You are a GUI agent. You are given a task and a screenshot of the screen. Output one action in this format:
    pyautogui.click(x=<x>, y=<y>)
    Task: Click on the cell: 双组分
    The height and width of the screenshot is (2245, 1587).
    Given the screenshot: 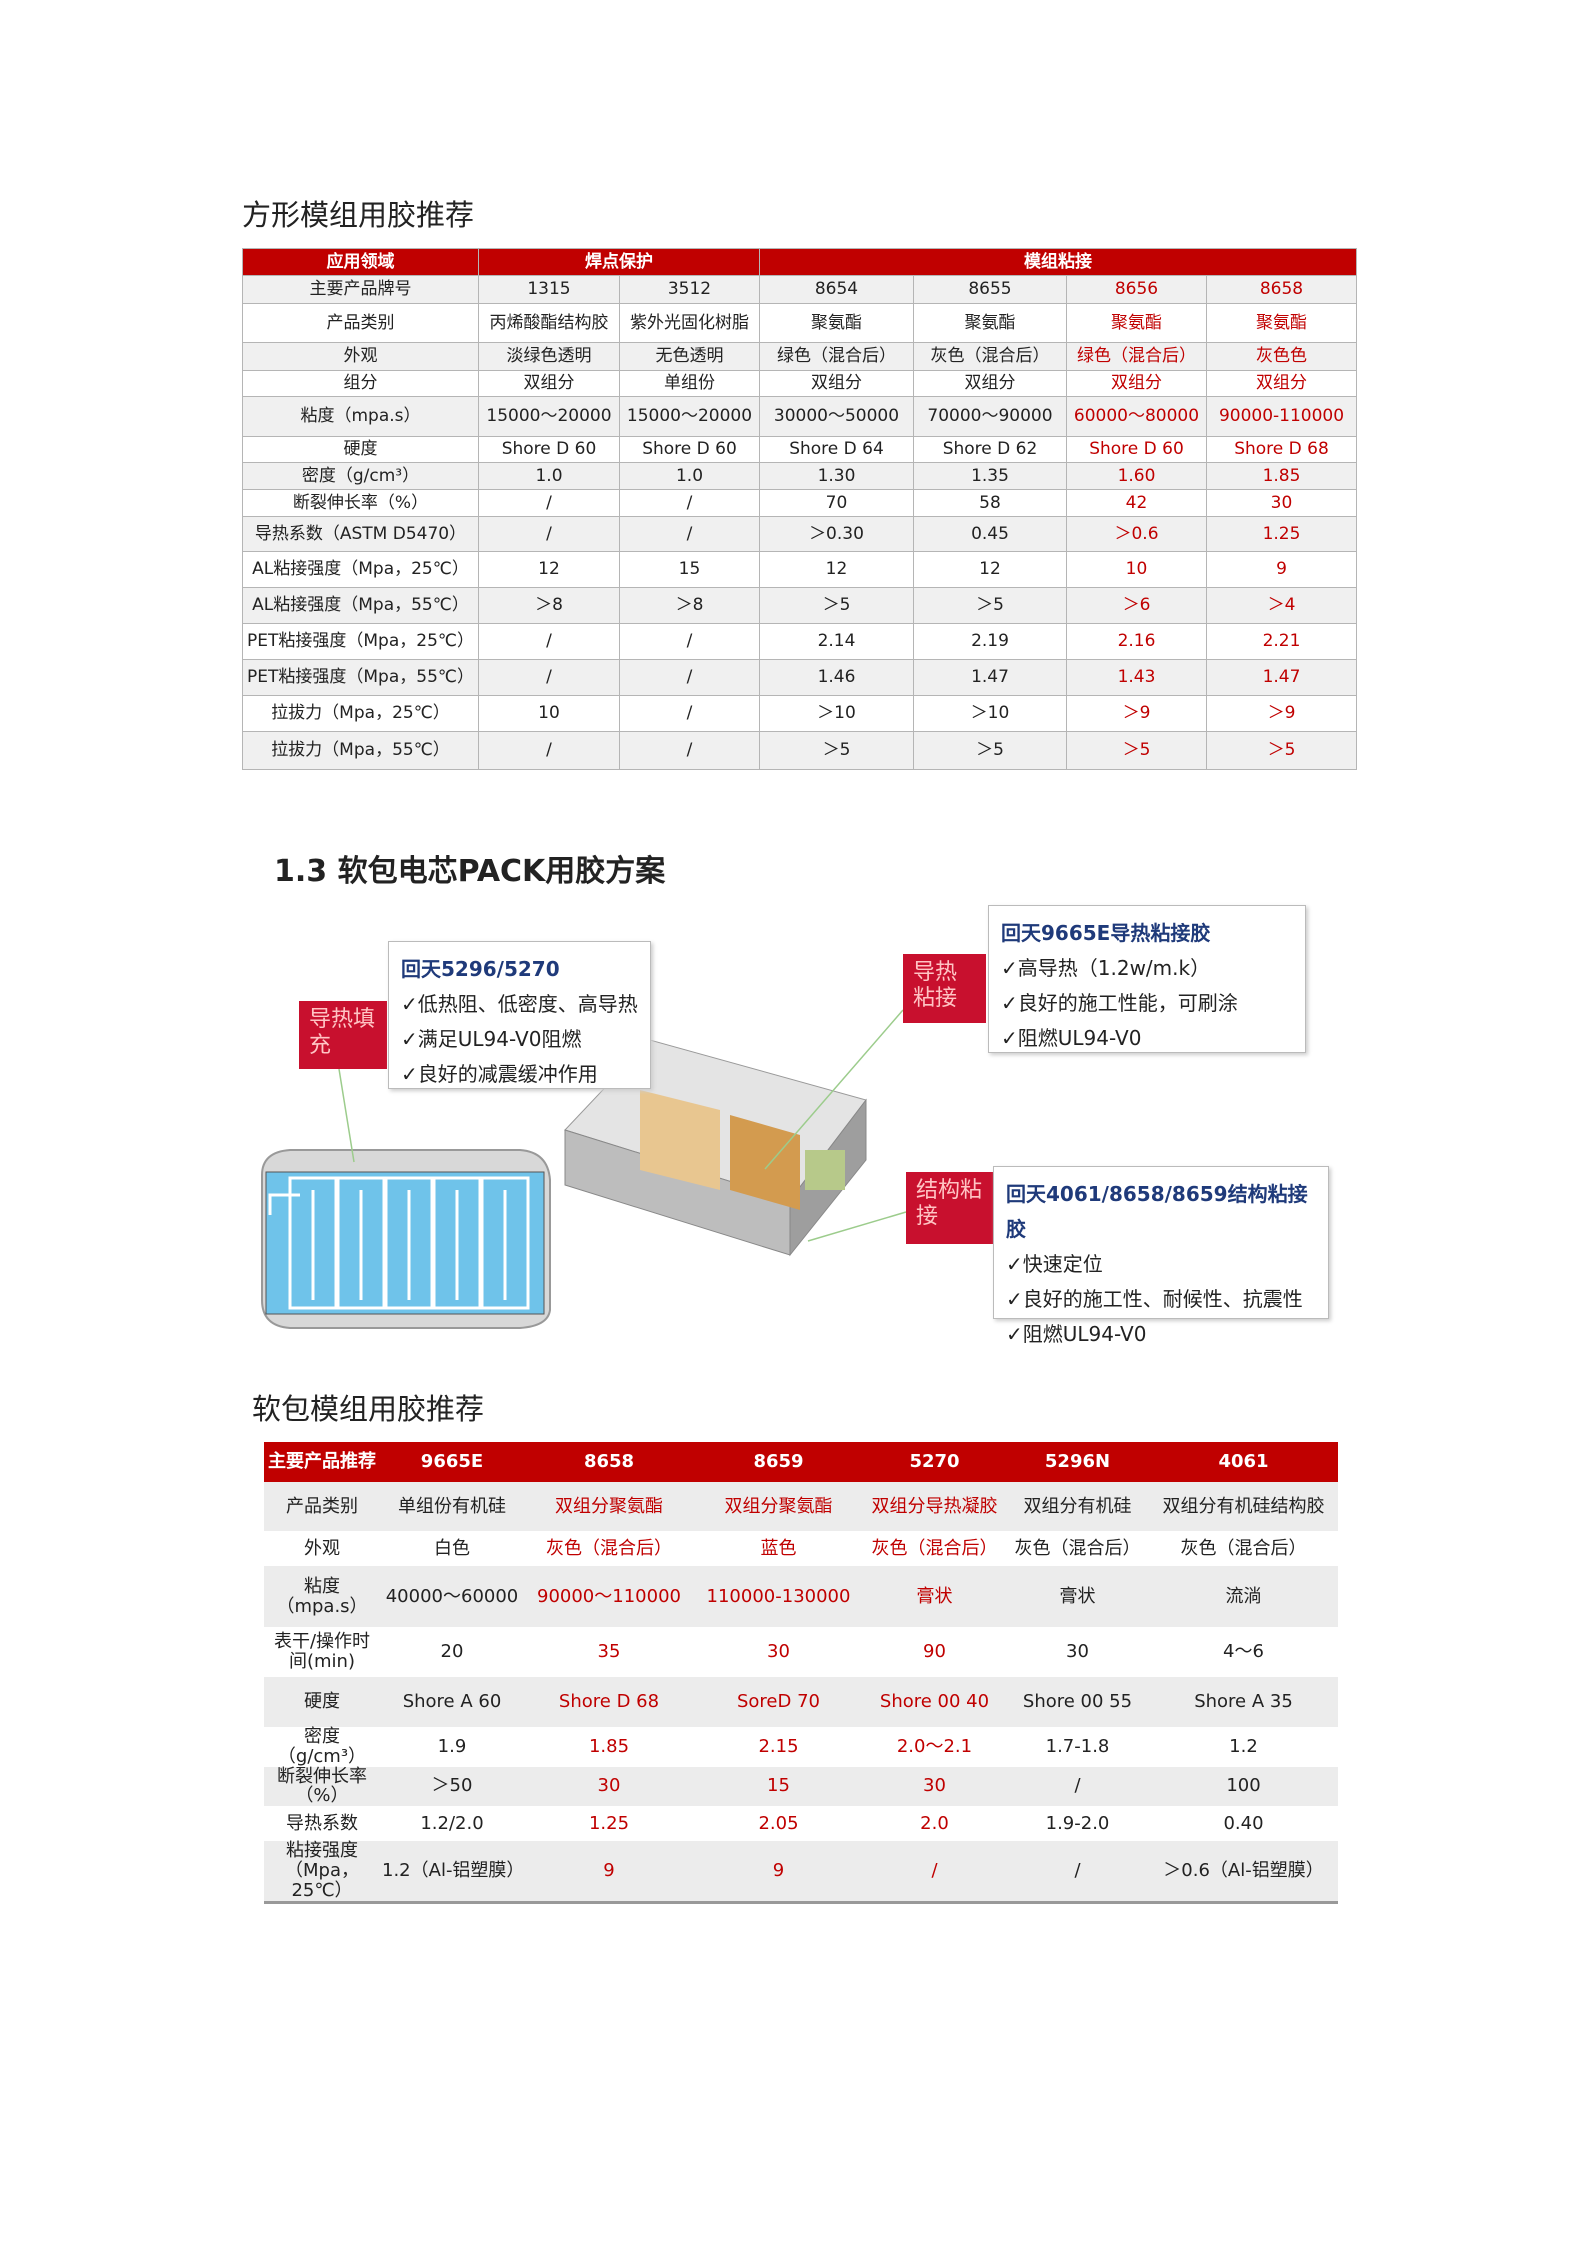 What is the action you would take?
    pyautogui.click(x=990, y=383)
    